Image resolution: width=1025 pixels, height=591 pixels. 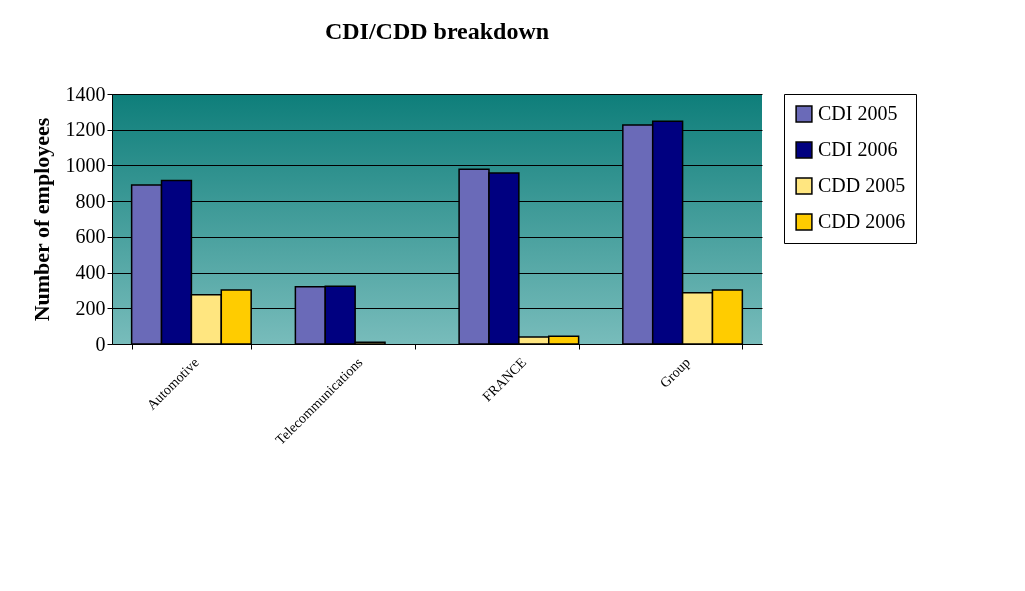 What do you see at coordinates (41, 219) in the screenshot?
I see `y-axis-title: Number of employees` at bounding box center [41, 219].